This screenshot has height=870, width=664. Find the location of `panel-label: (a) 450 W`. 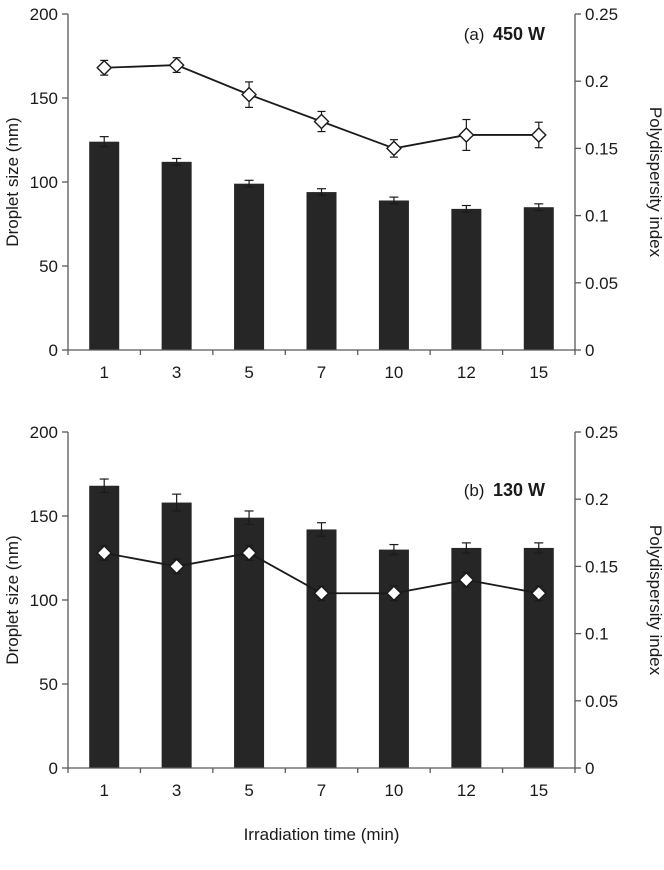

panel-label: (a) 450 W is located at coordinates (504, 34).